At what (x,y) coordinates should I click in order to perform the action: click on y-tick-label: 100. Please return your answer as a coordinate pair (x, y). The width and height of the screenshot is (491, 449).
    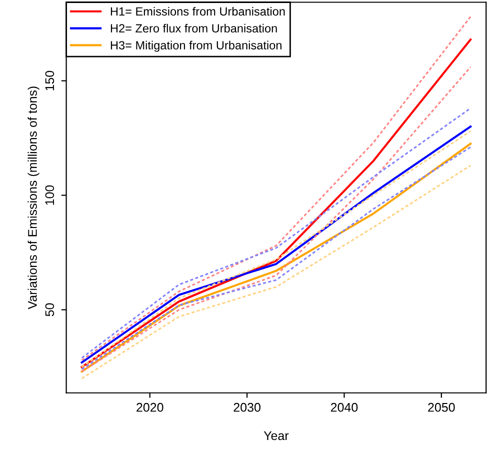
    Looking at the image, I should click on (49, 195).